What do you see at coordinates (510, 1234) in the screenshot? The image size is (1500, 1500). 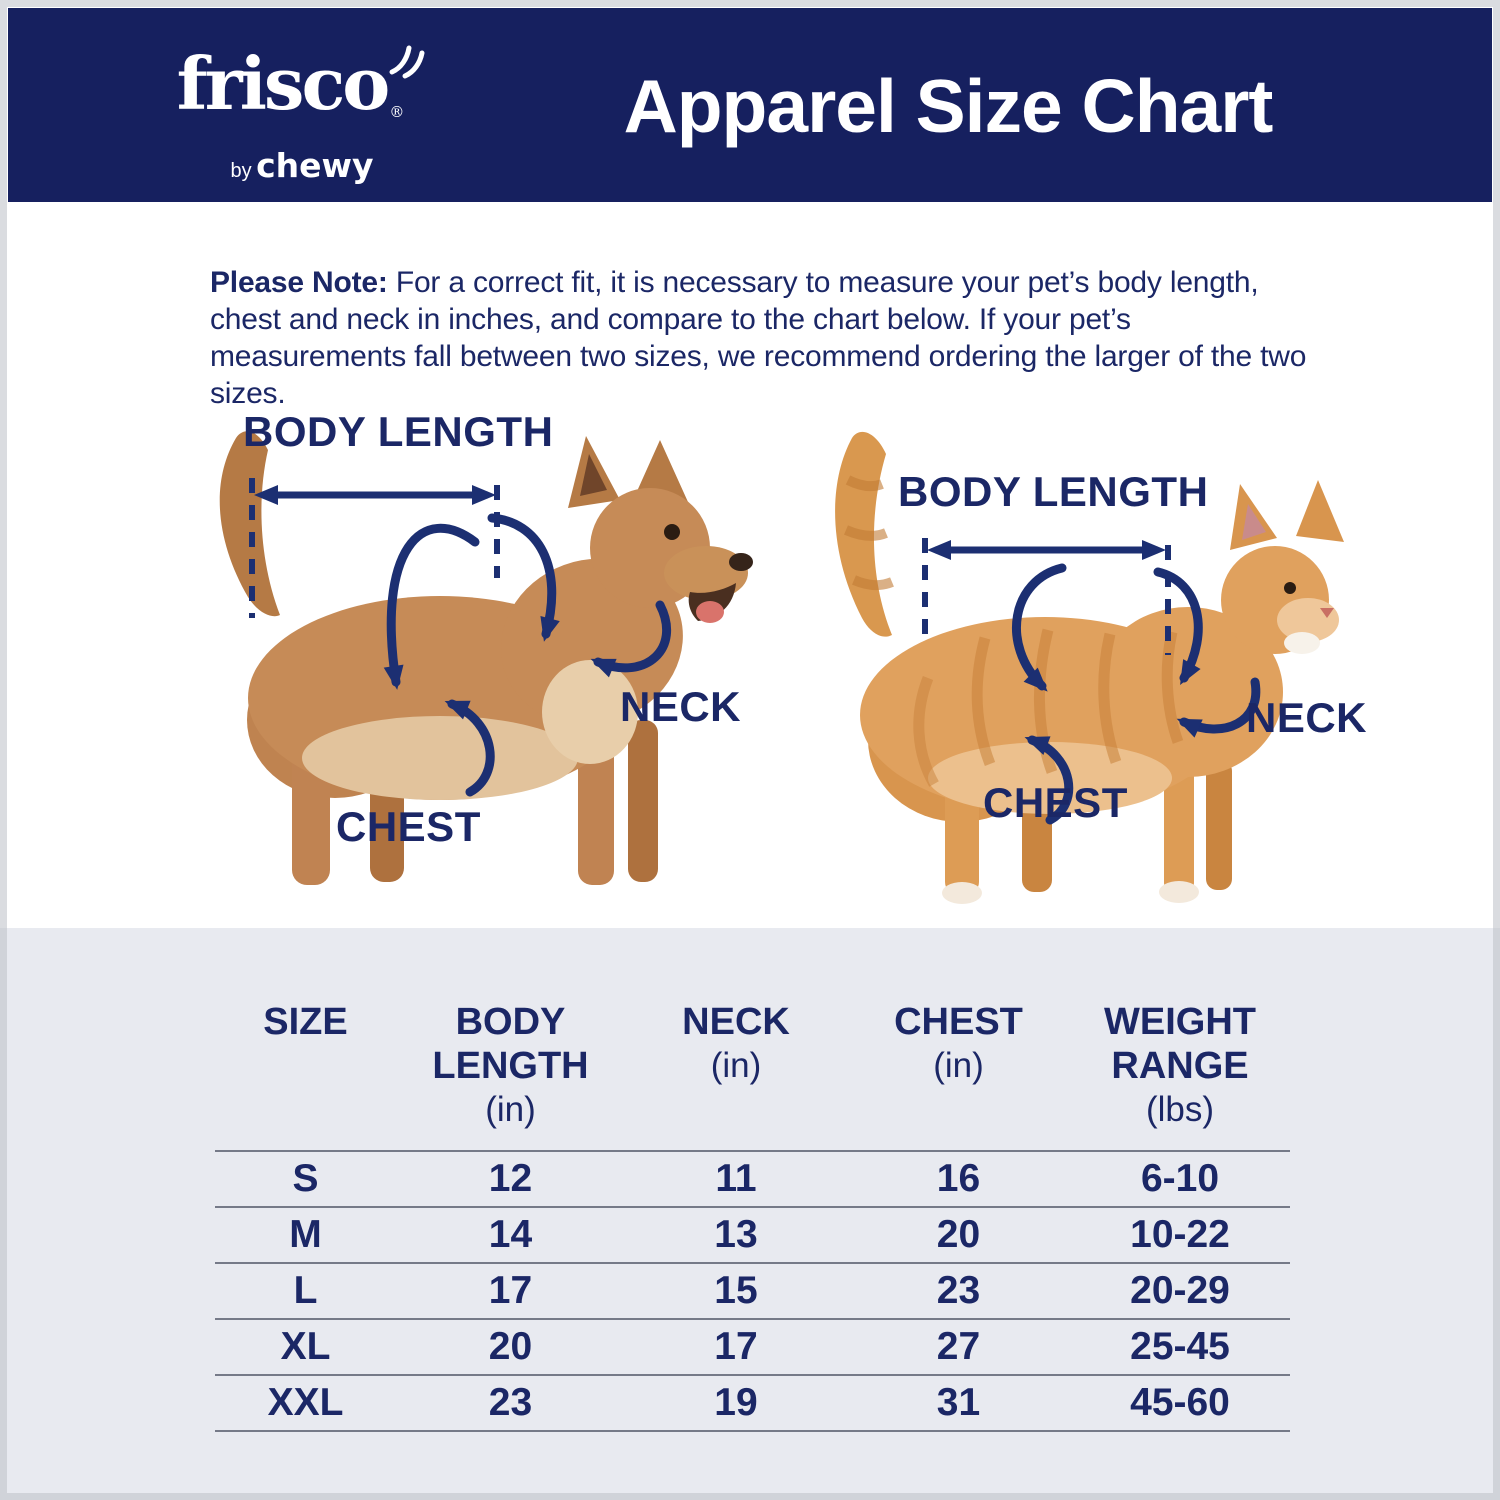 I see `cell-body-length: 14` at bounding box center [510, 1234].